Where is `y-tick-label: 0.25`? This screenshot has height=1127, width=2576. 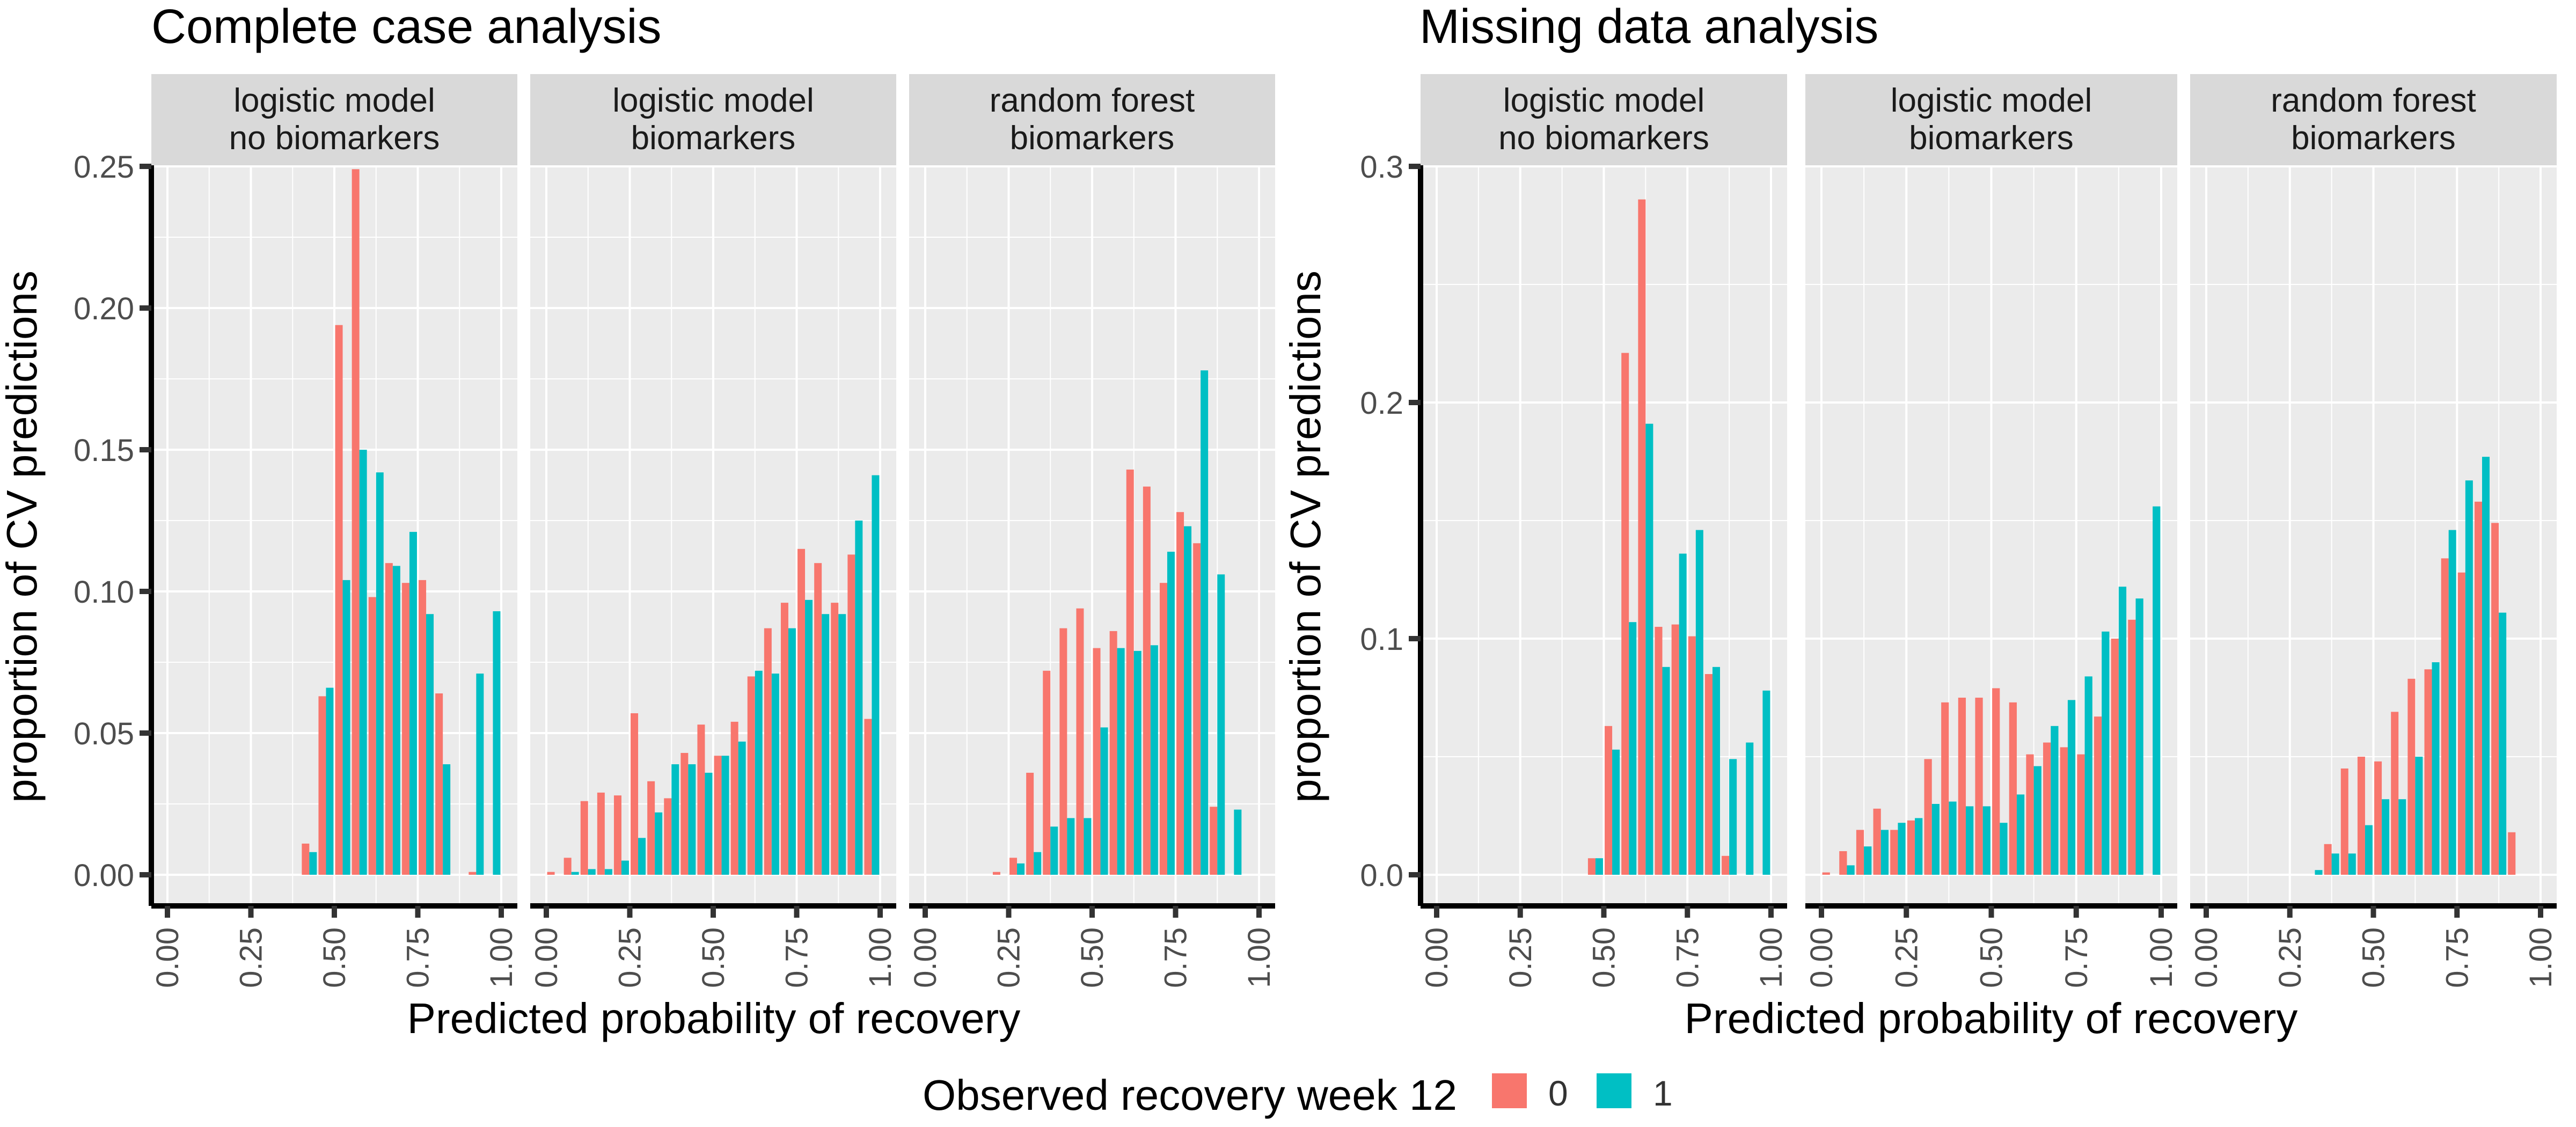
y-tick-label: 0.25 is located at coordinates (104, 167).